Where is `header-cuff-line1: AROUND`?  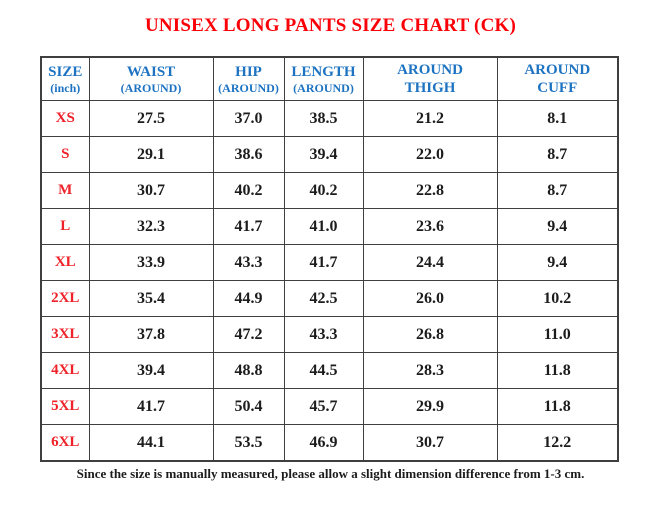 header-cuff-line1: AROUND is located at coordinates (557, 70).